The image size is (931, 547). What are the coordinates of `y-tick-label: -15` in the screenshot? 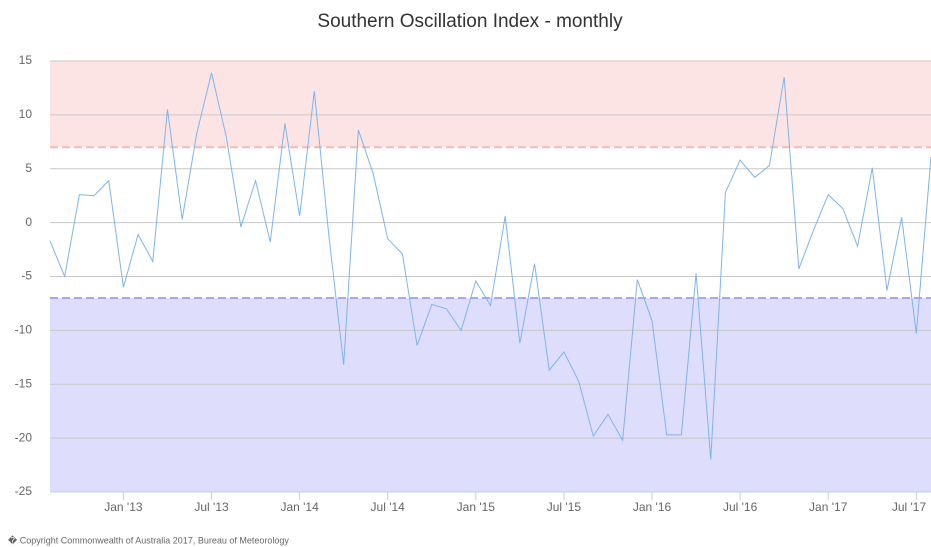 It's located at (24, 383).